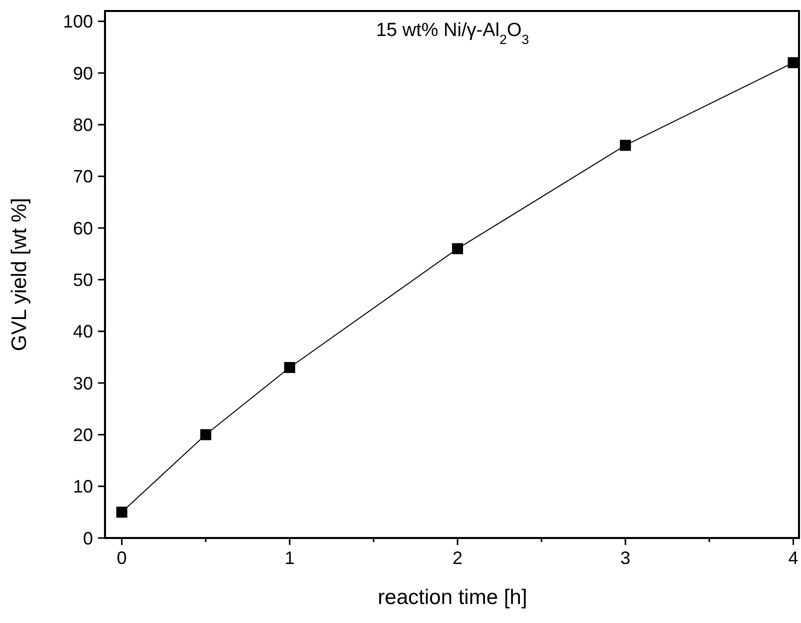 This screenshot has height=623, width=801. I want to click on y-tick-label: 80, so click(82, 124).